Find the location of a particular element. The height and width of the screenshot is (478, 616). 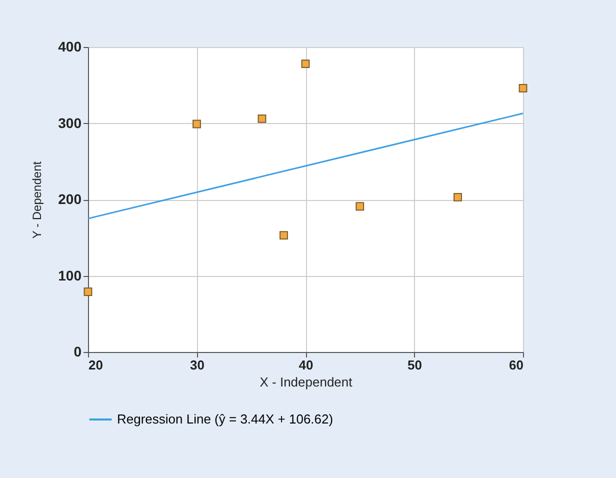

y-tick-label: 400 is located at coordinates (70, 46).